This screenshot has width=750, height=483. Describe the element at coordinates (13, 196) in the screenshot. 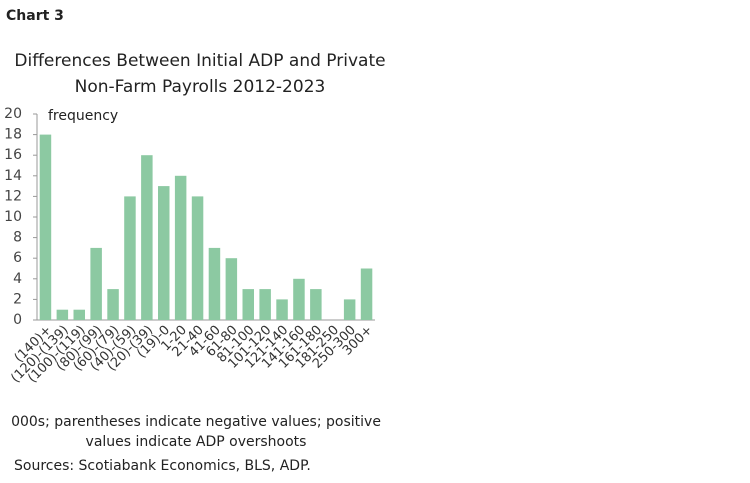

I see `y-tick-label: 12` at that location.